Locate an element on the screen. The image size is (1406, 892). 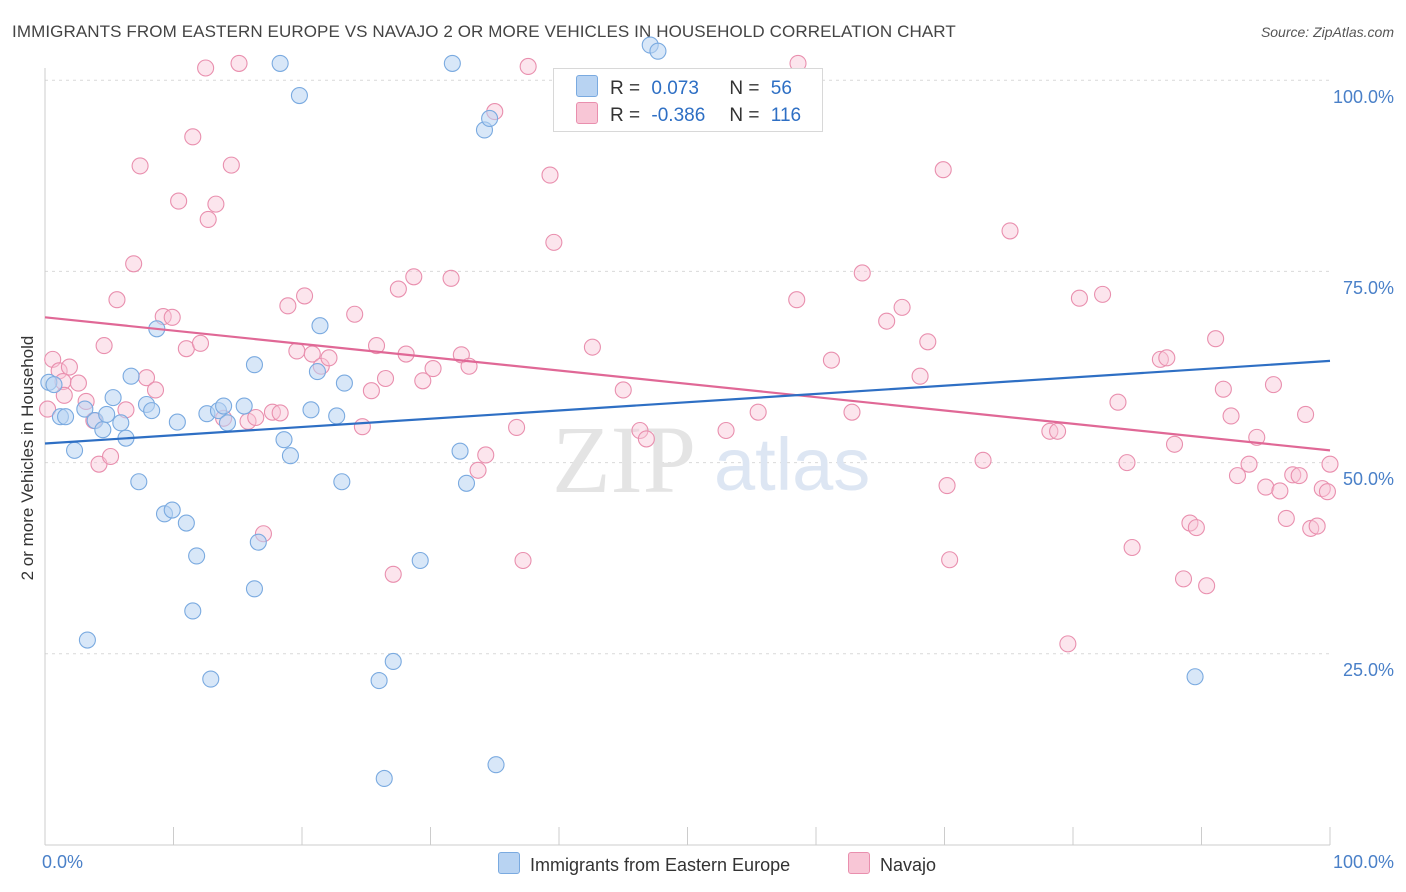
x-tick-label-0: 0.0% is located at coordinates (63, 862).